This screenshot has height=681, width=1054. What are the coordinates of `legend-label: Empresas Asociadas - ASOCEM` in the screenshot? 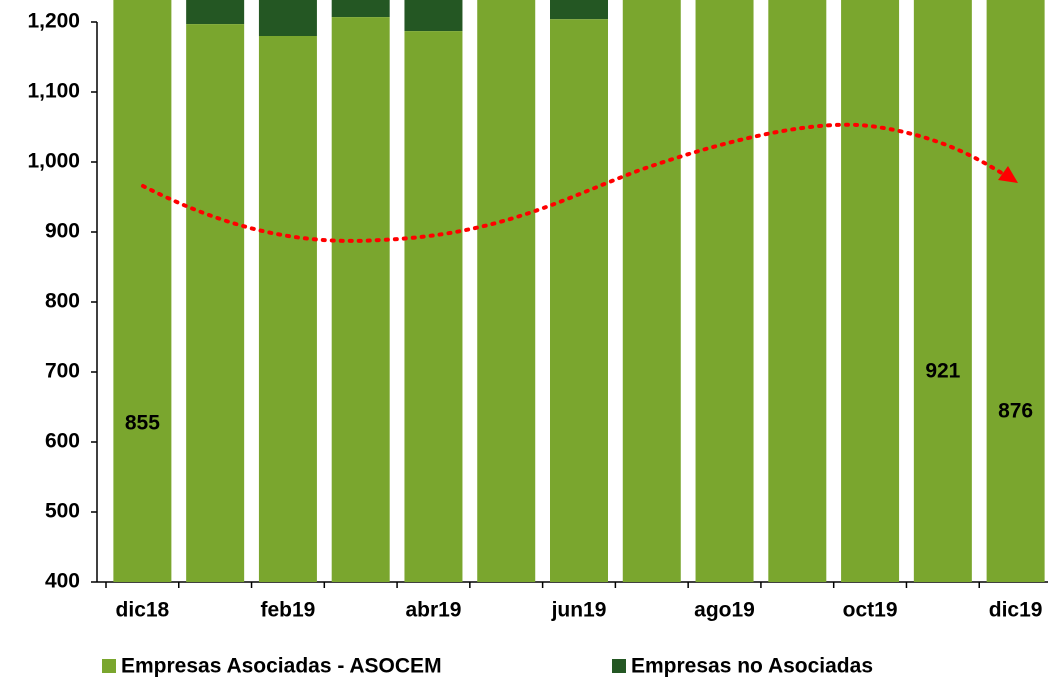 It's located at (281, 666).